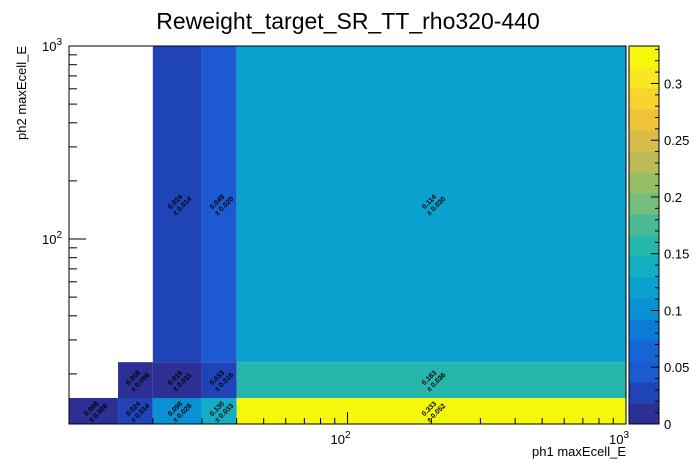 The image size is (696, 472). Describe the element at coordinates (667, 424) in the screenshot. I see `color-scale-label: 0` at that location.